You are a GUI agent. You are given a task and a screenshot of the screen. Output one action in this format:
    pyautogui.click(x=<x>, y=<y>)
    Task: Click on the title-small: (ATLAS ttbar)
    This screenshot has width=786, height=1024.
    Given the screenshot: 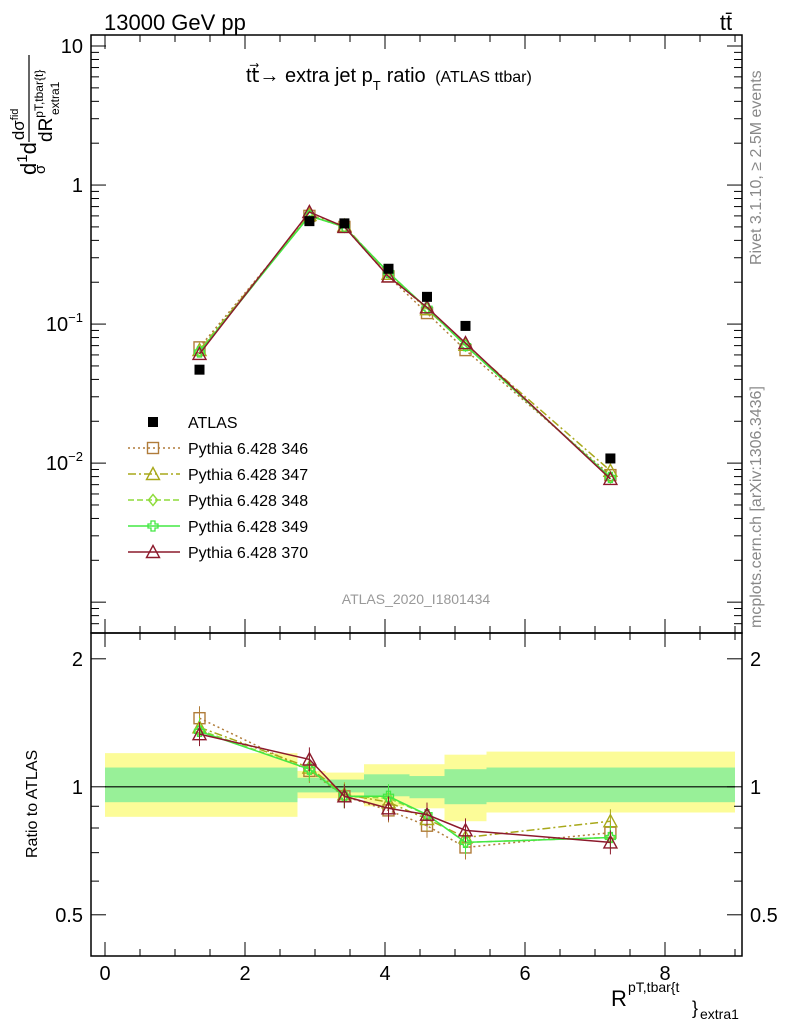 What is the action you would take?
    pyautogui.click(x=483, y=77)
    